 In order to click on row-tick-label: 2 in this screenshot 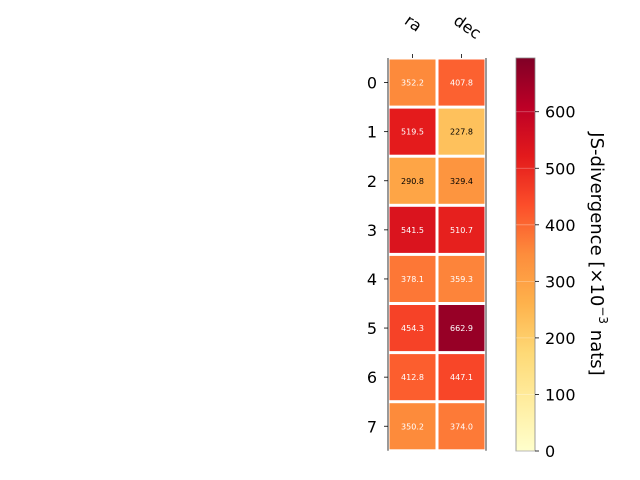, I will do `click(372, 181)`.